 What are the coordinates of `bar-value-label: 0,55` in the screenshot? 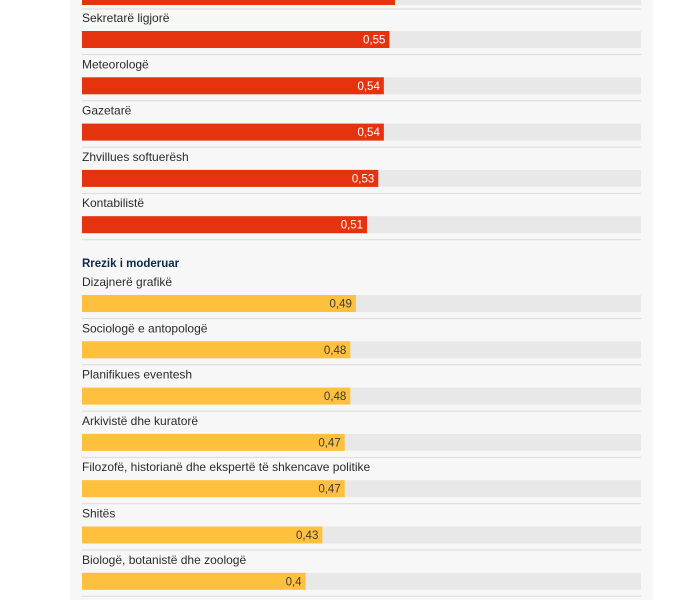 It's located at (374, 41).